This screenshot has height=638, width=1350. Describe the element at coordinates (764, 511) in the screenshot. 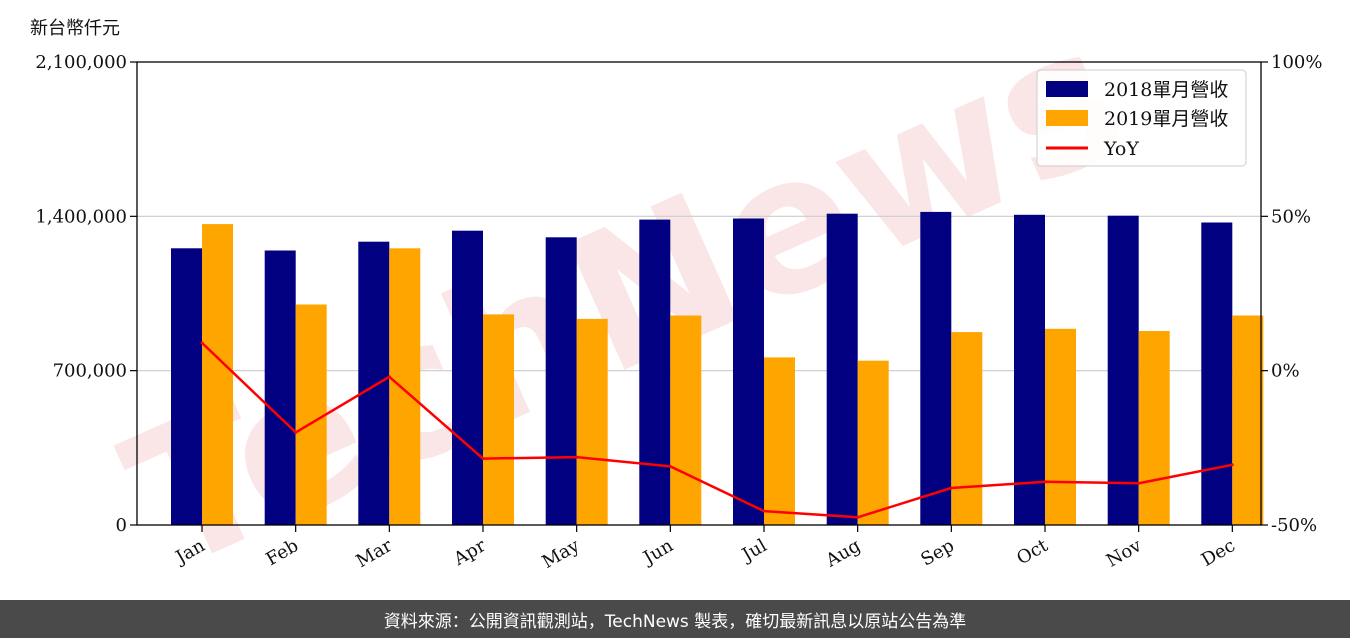

I see `yoy-point-jul` at that location.